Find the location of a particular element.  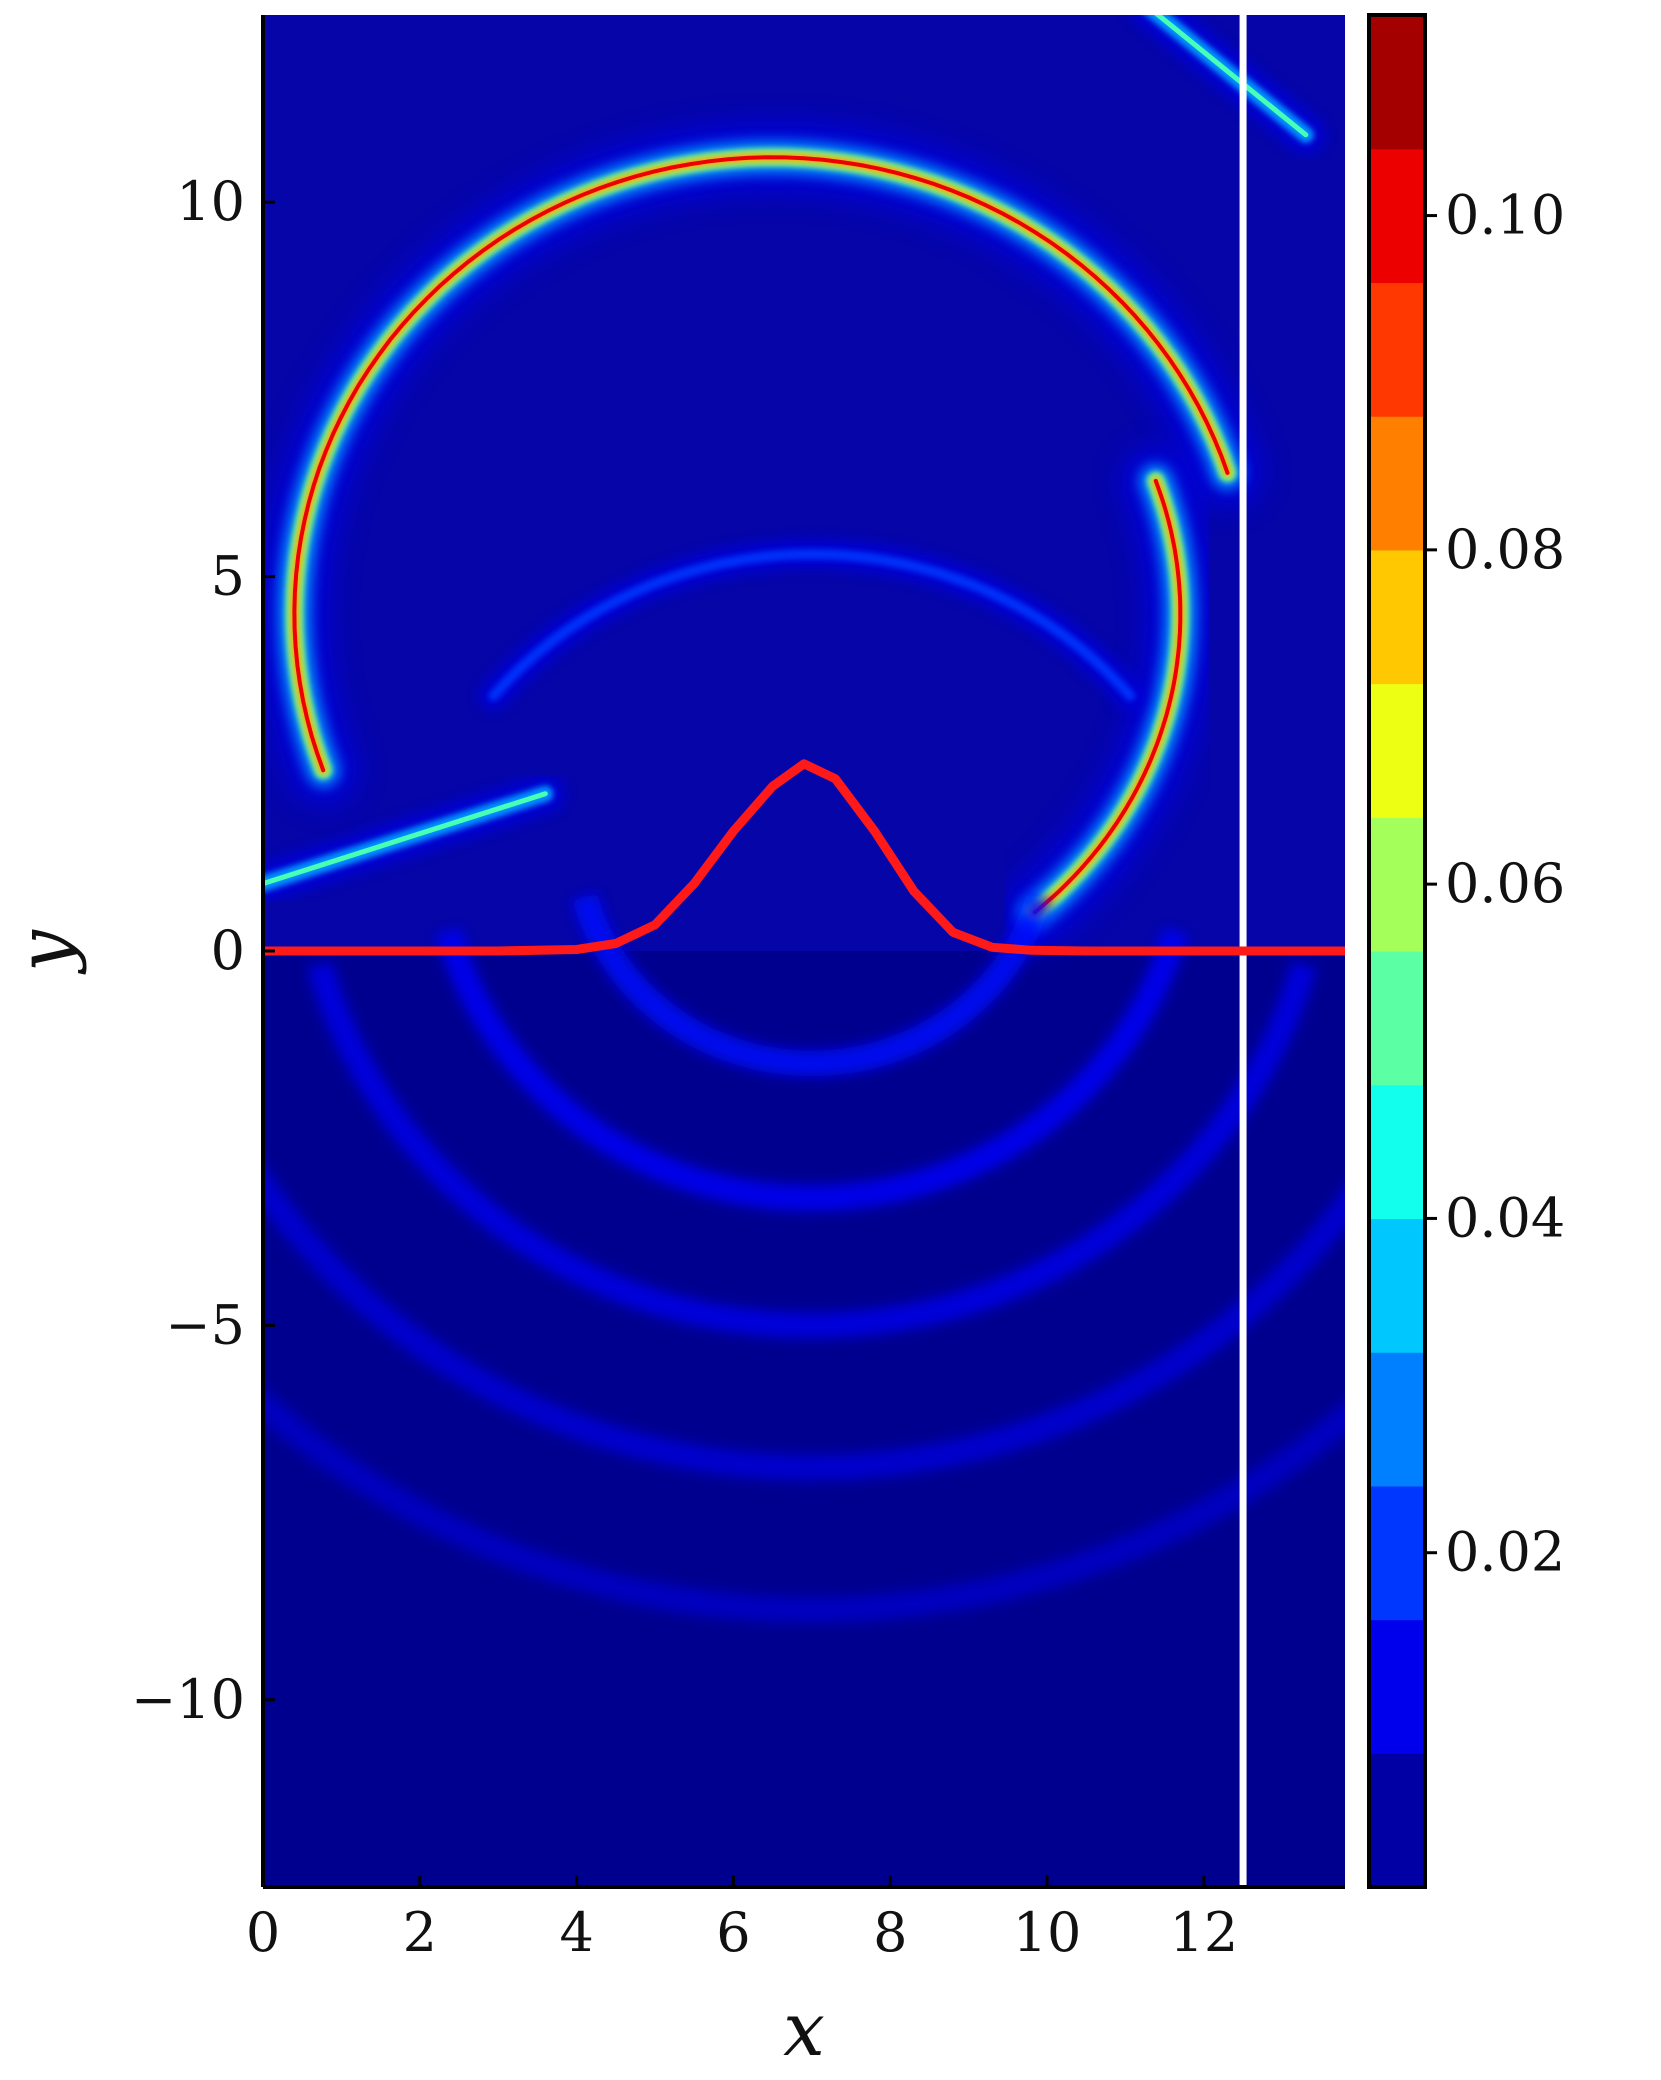

x-axis-label: x is located at coordinates (804, 2030).